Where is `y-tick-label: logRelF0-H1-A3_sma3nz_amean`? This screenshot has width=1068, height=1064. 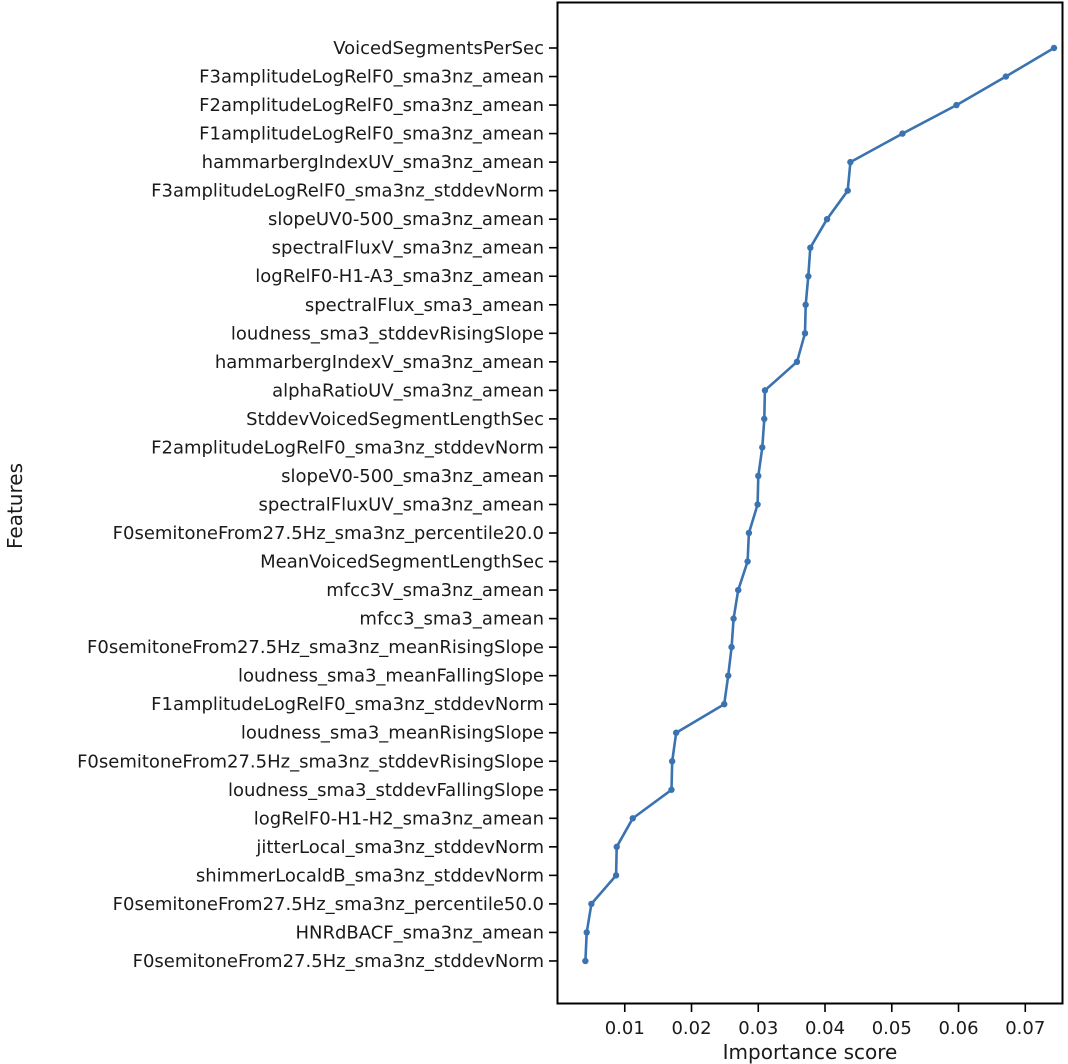 y-tick-label: logRelF0-H1-A3_sma3nz_amean is located at coordinates (399, 276).